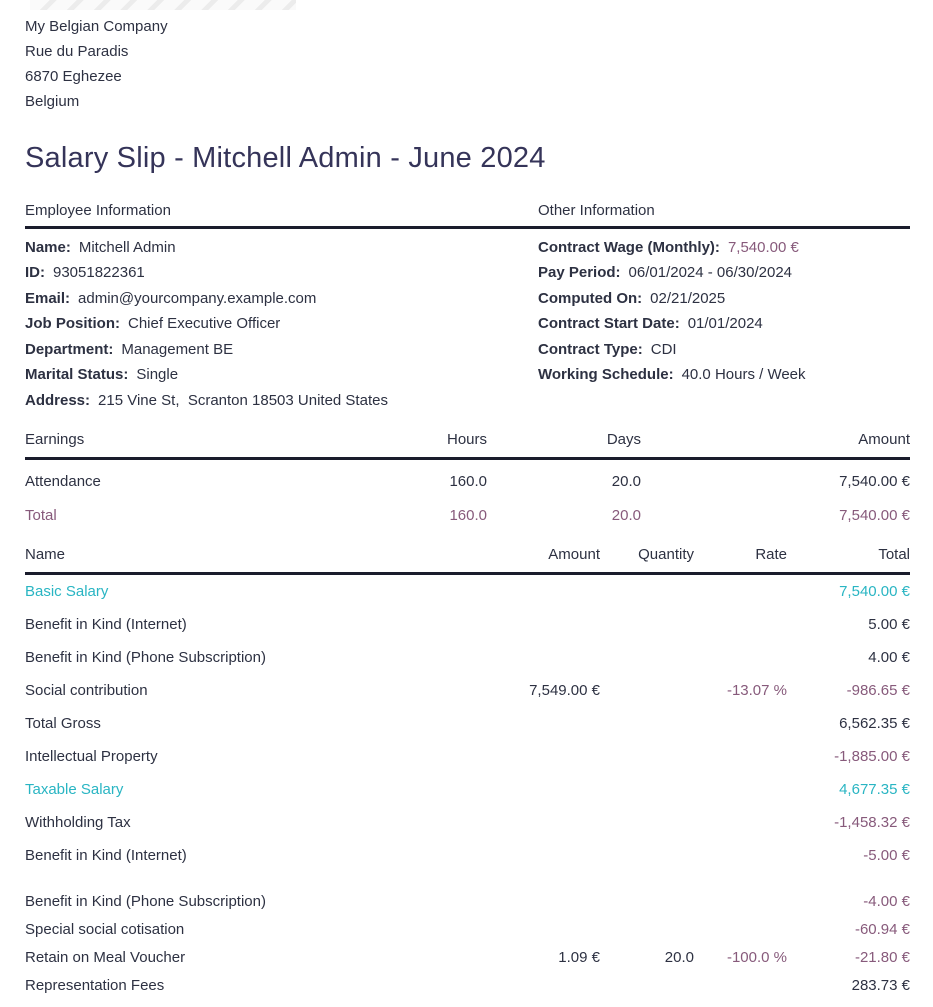 The image size is (933, 1007). I want to click on earnings-amount: 7,540.00 €, so click(874, 482).